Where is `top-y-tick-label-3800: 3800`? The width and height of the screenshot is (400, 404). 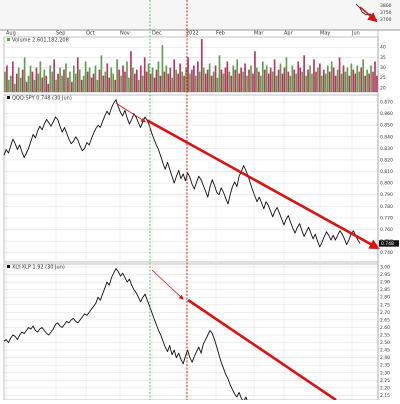
top-y-tick-label-3800: 3800 is located at coordinates (386, 6).